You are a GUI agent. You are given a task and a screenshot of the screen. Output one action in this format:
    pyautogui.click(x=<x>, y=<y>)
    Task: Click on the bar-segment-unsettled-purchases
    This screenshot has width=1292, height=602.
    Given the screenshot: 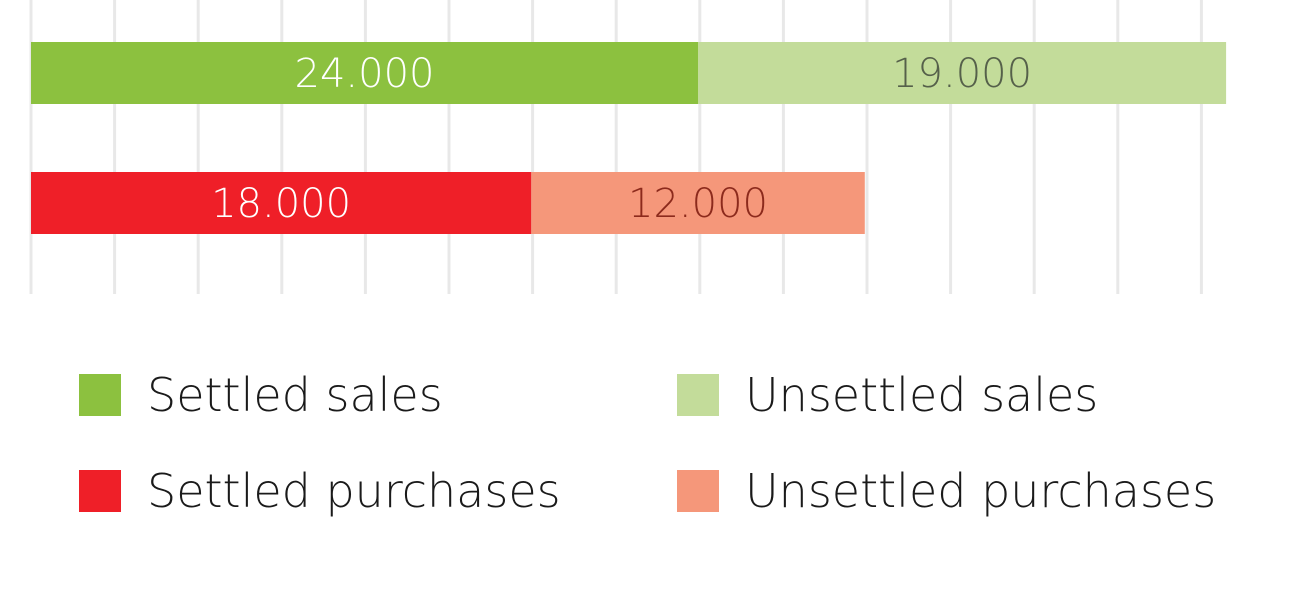 What is the action you would take?
    pyautogui.click(x=698, y=203)
    